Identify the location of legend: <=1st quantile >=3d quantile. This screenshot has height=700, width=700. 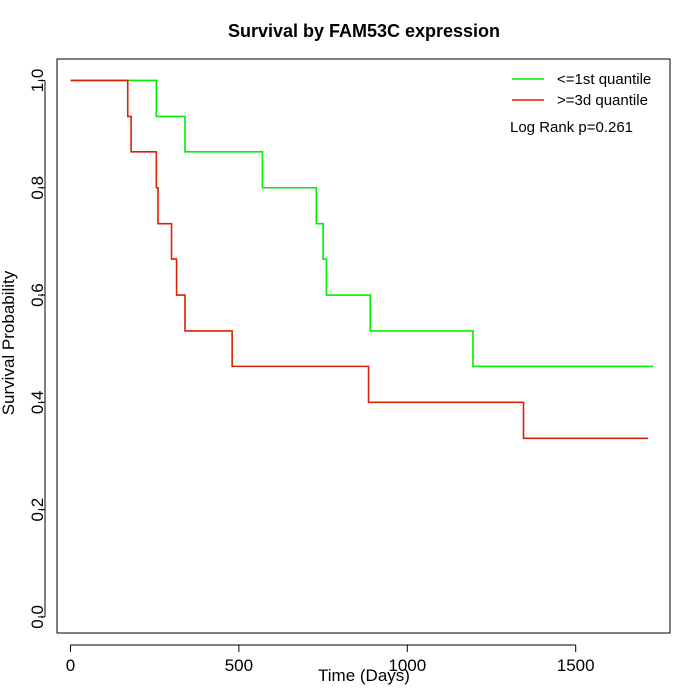
(581, 90).